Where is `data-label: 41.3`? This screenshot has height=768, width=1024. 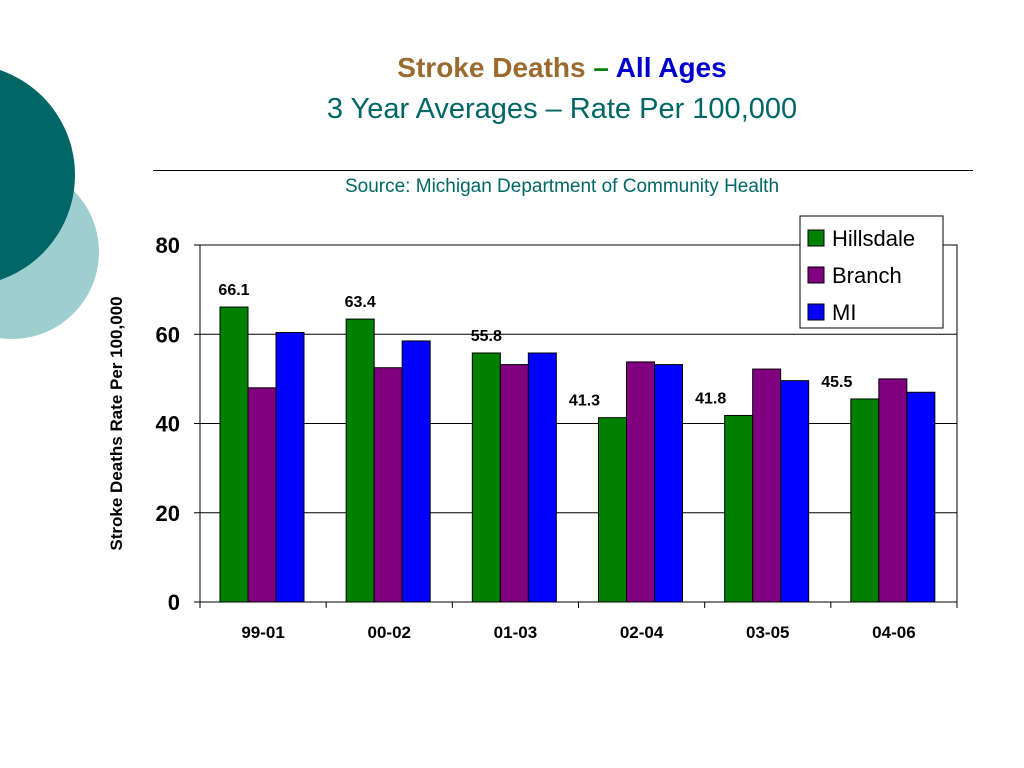
data-label: 41.3 is located at coordinates (584, 401).